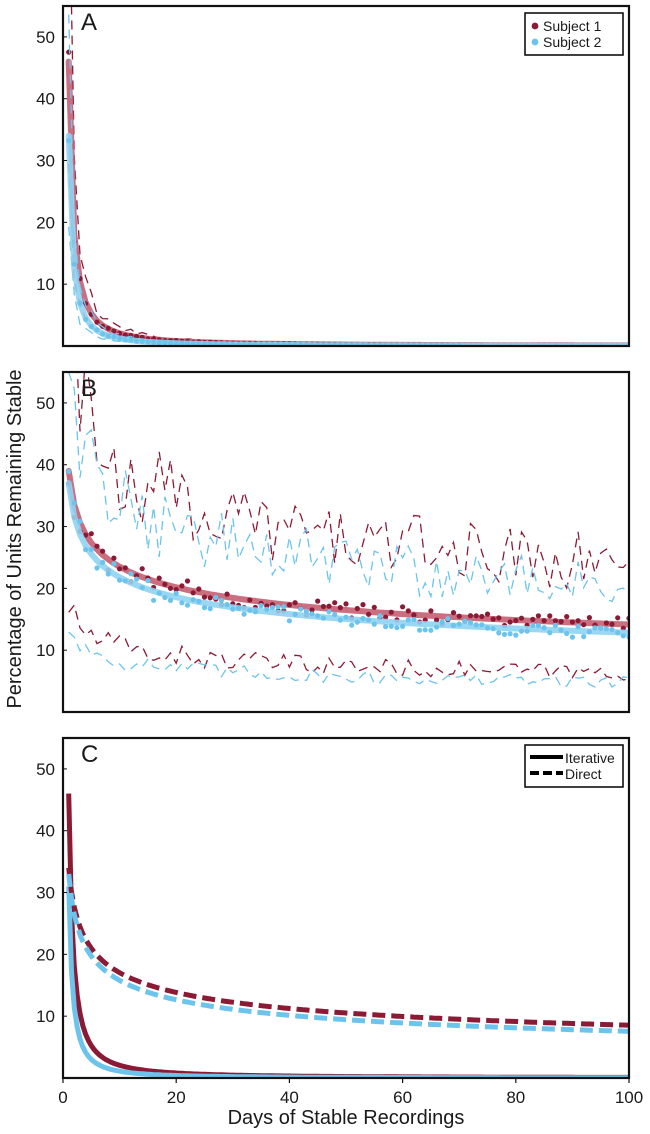 The image size is (650, 1134). I want to click on y-axis-label: Percentage of Units Remaining Stable, so click(15, 538).